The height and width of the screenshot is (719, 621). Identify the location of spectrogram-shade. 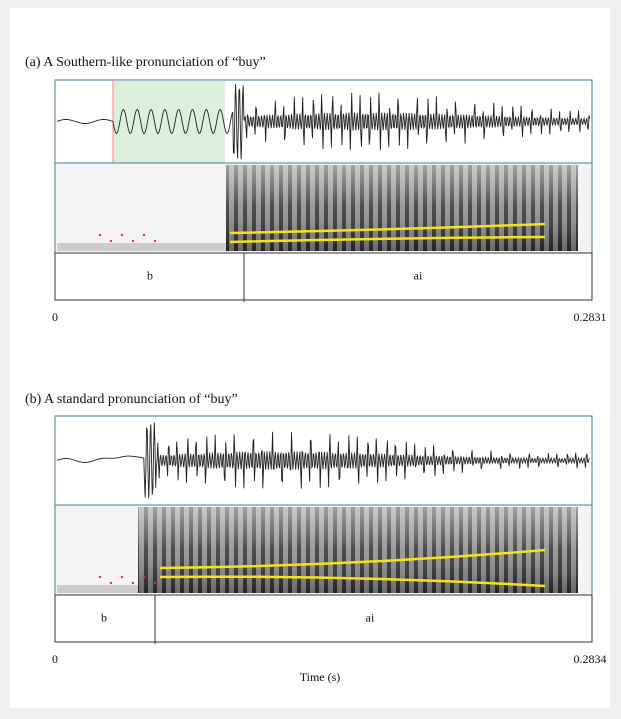
(358, 550).